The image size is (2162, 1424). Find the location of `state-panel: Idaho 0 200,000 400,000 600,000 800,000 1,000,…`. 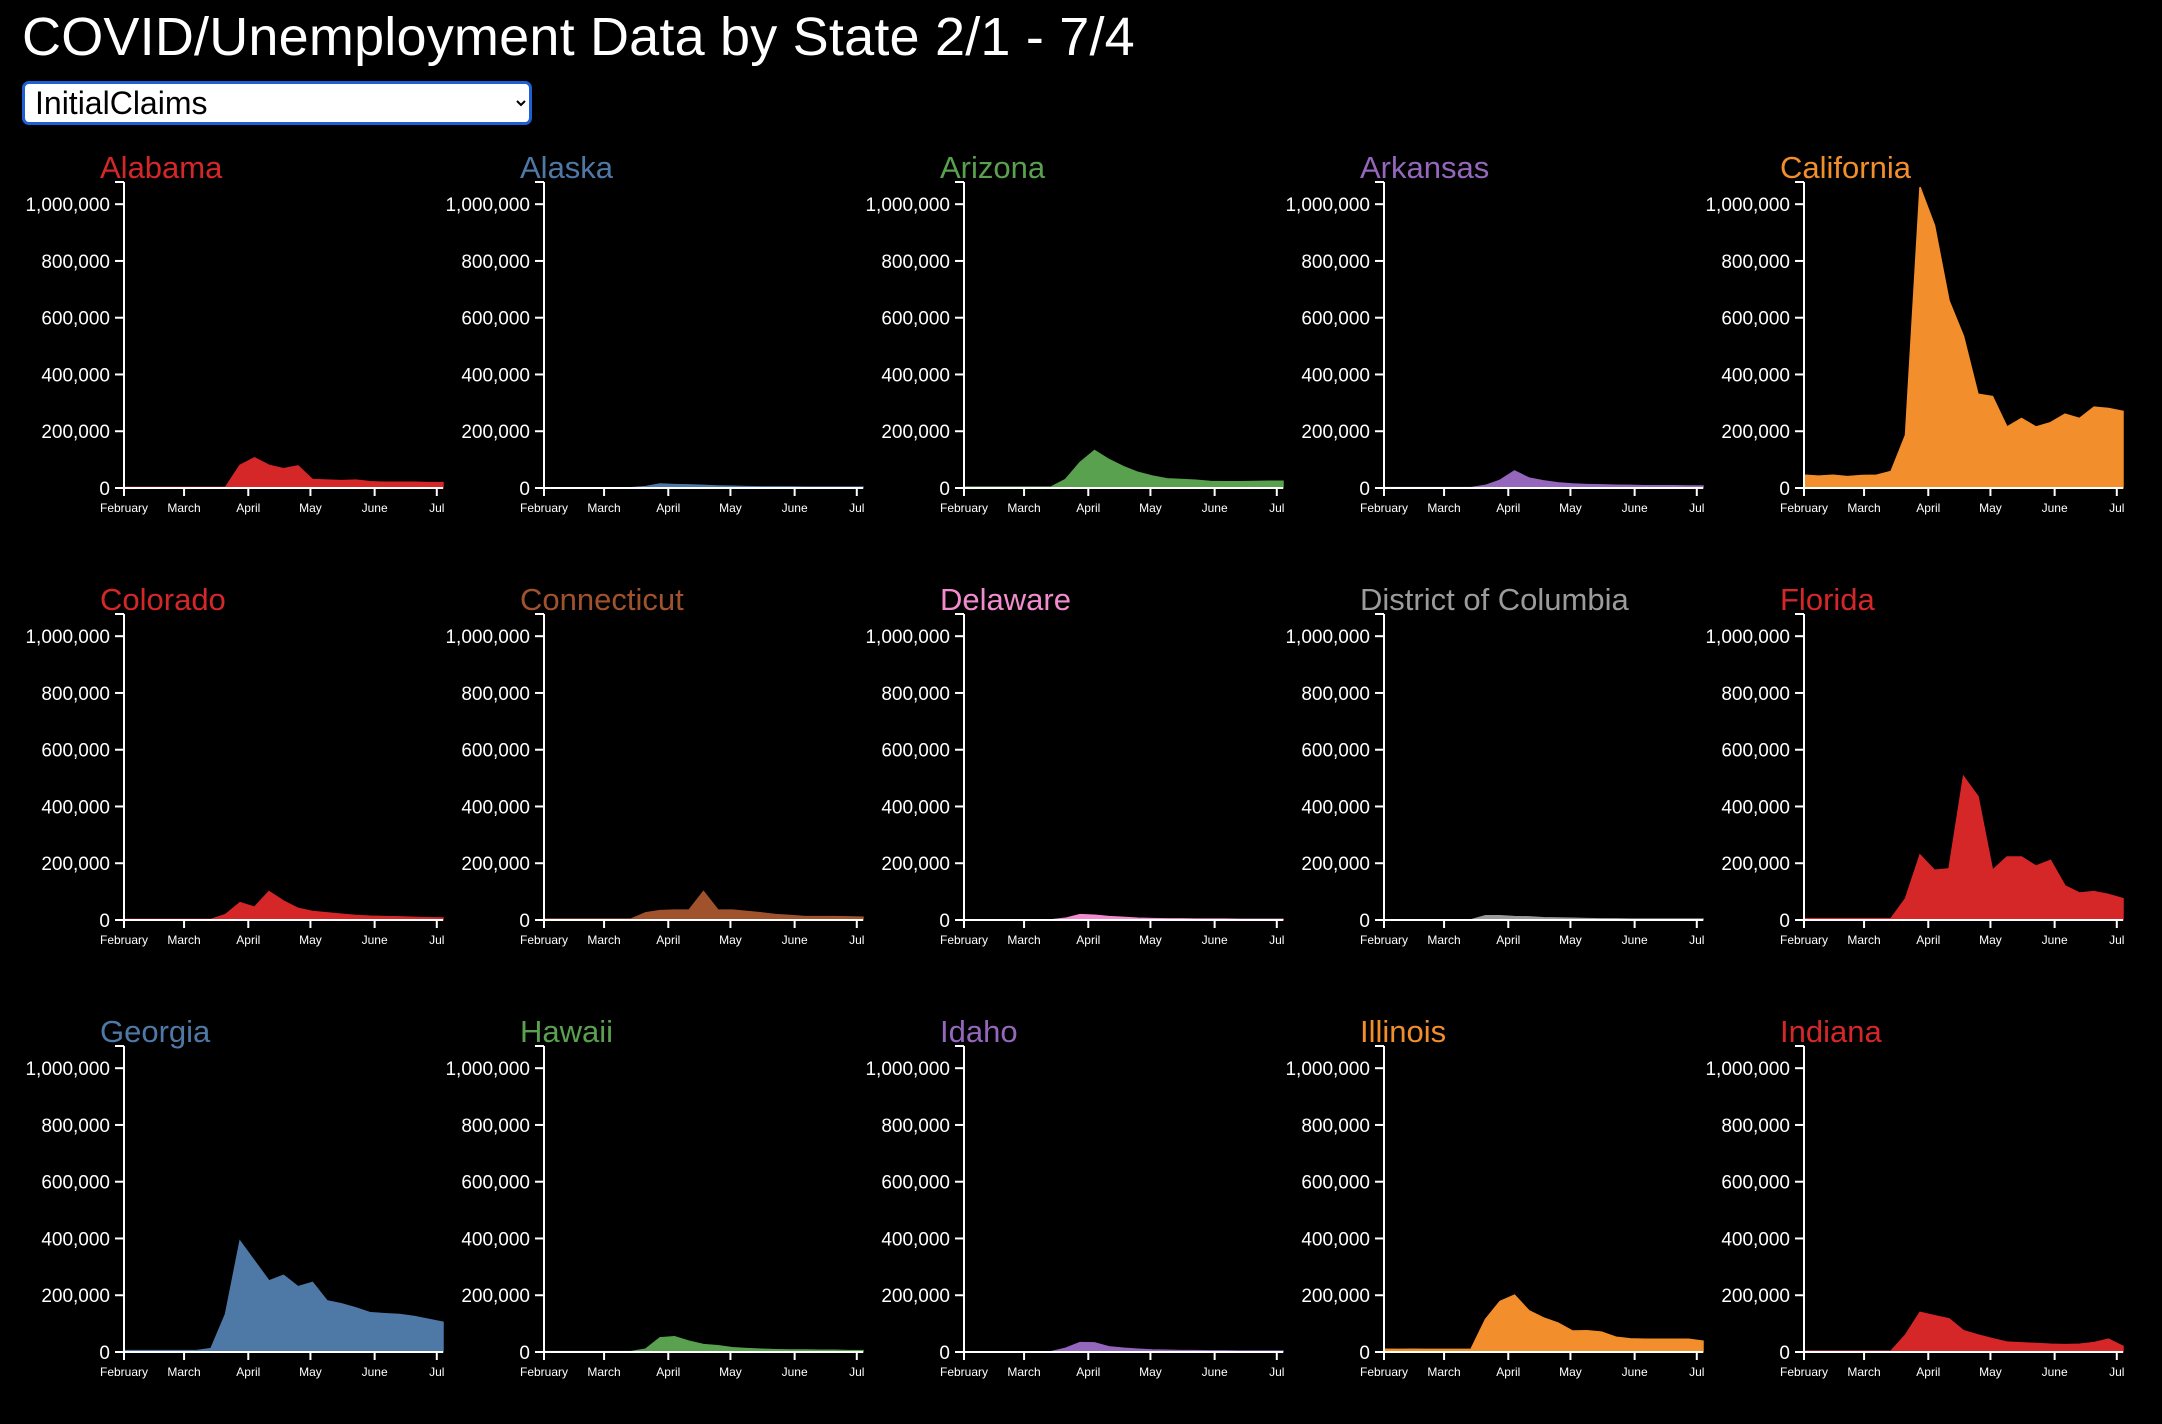

state-panel: Idaho 0 200,000 400,000 600,000 800,000 1,000,… is located at coordinates (1062, 1219).